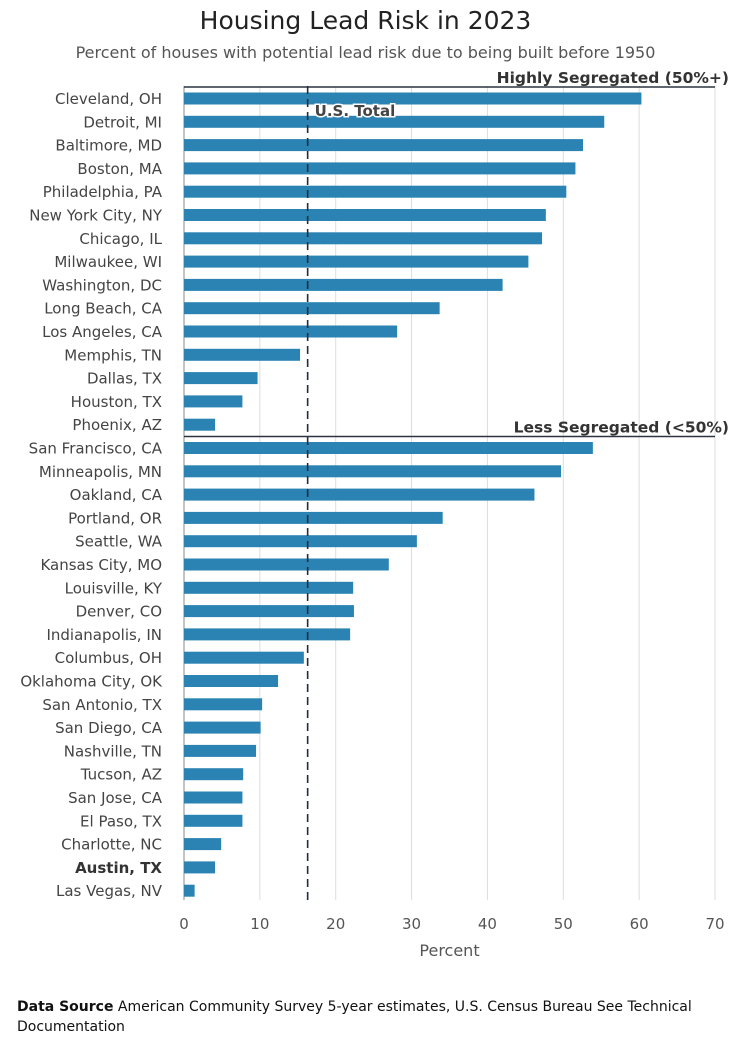 This screenshot has height=1037, width=731. Describe the element at coordinates (121, 821) in the screenshot. I see `category-label: El Paso, TX` at that location.